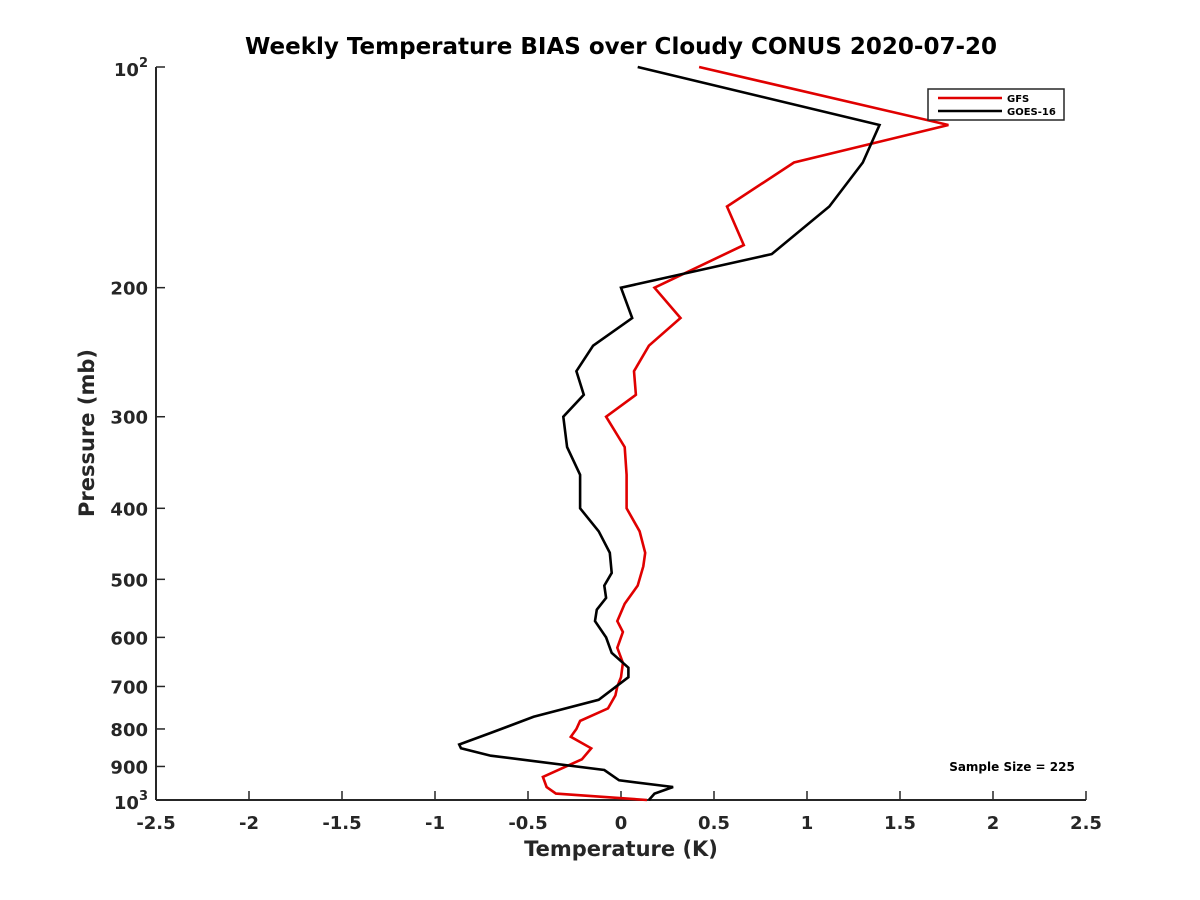  What do you see at coordinates (807, 823) in the screenshot?
I see `x-tick-label: 1` at bounding box center [807, 823].